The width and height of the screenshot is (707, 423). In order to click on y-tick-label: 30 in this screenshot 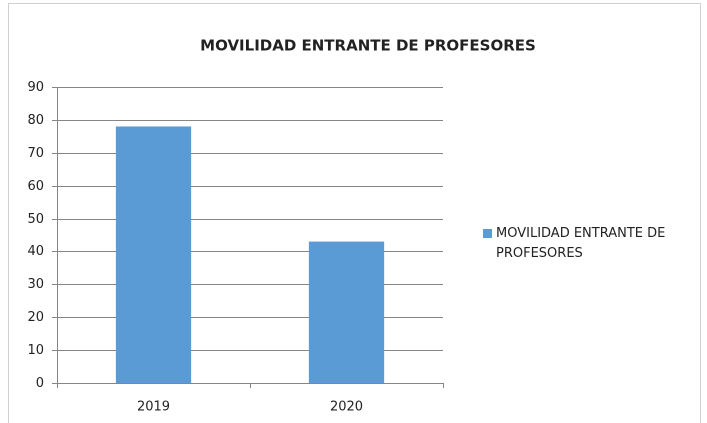, I will do `click(35, 284)`.